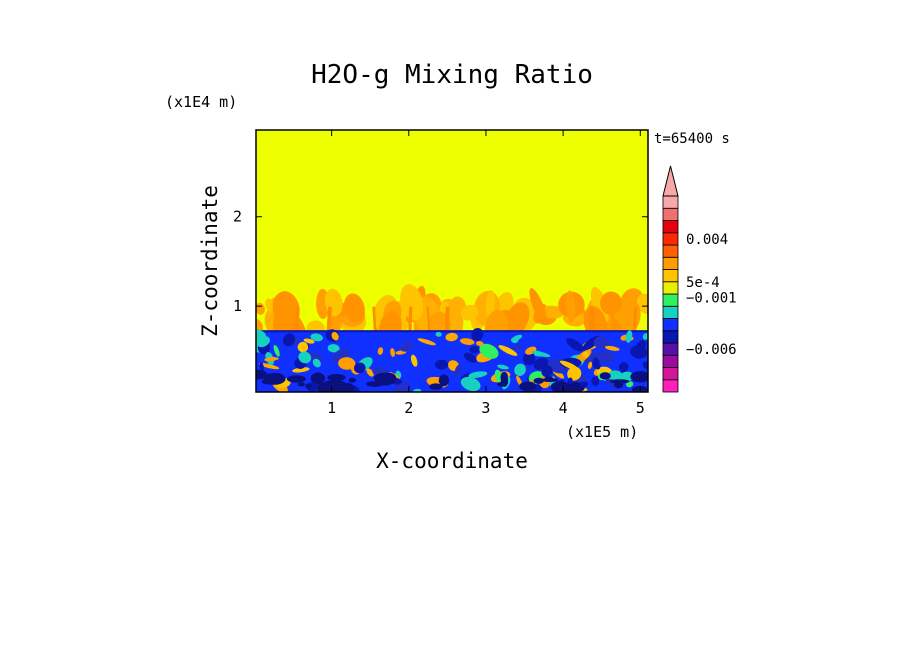 The image size is (904, 654). What do you see at coordinates (201, 102) in the screenshot?
I see `y-scale-label: (x1E4 m)` at bounding box center [201, 102].